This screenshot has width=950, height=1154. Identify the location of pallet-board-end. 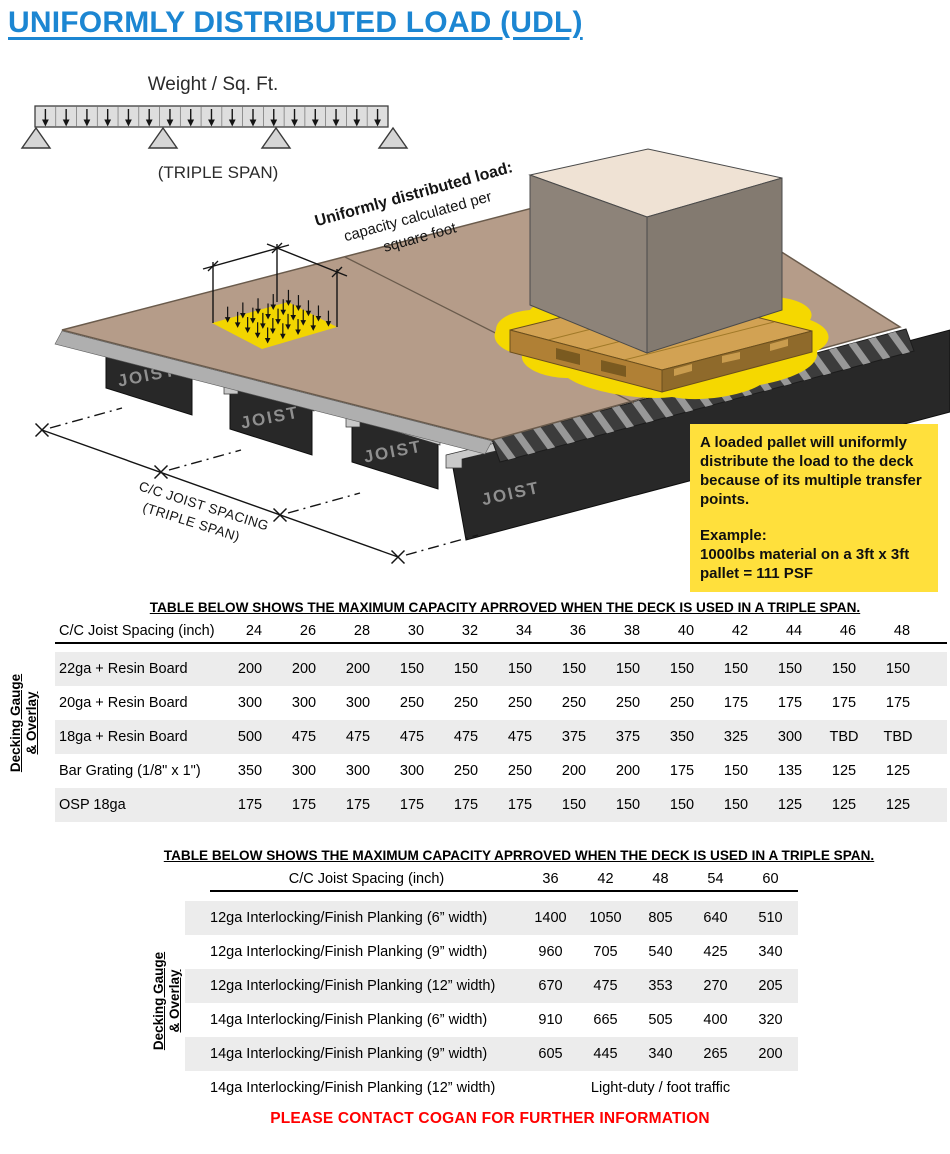
(683, 370).